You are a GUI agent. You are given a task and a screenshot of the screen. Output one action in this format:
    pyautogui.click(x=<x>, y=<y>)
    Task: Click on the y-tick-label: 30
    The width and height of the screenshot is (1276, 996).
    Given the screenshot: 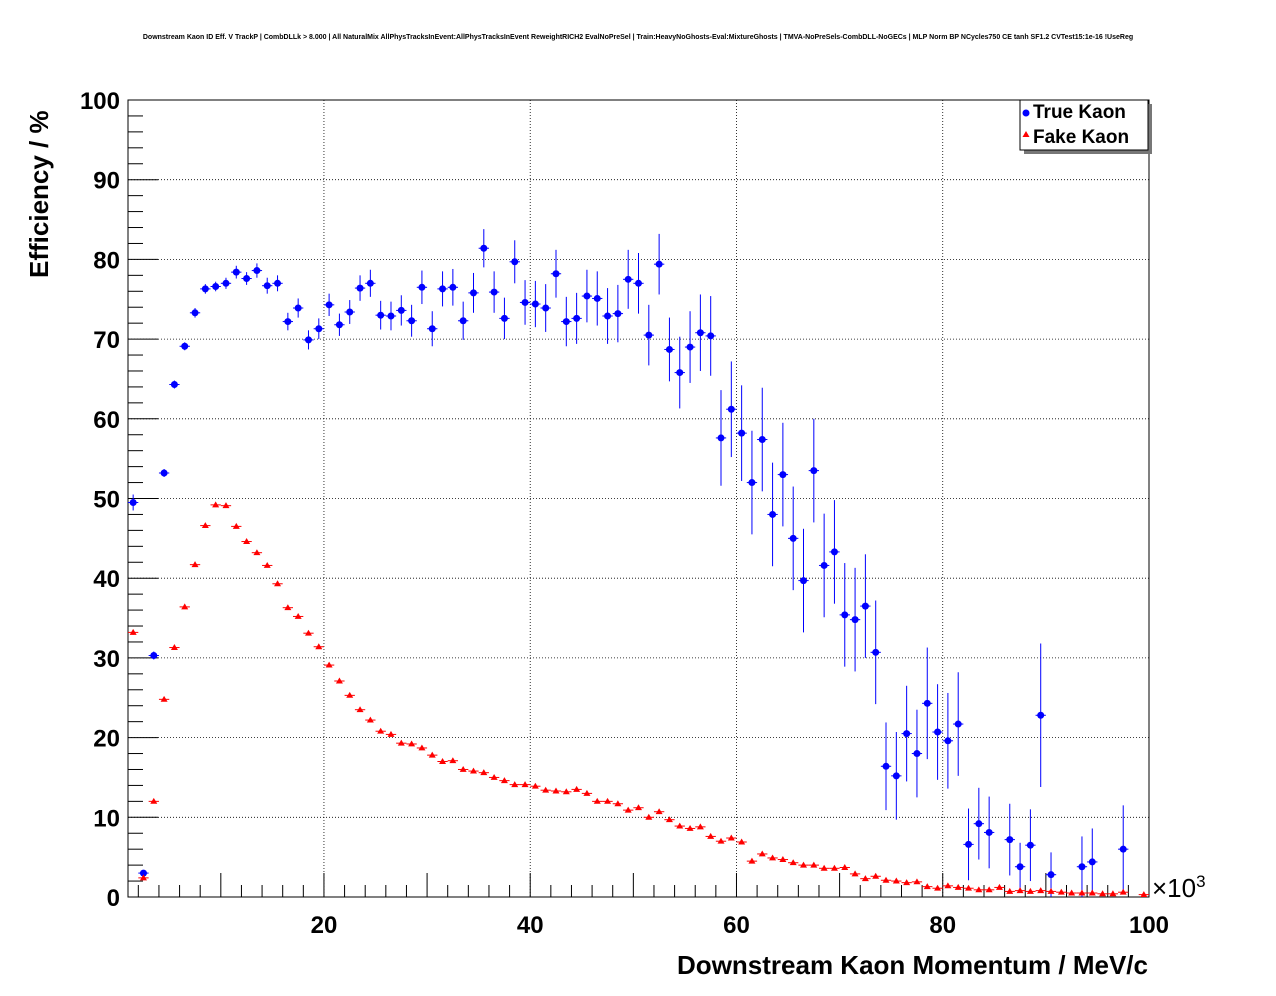 What is the action you would take?
    pyautogui.click(x=106, y=659)
    